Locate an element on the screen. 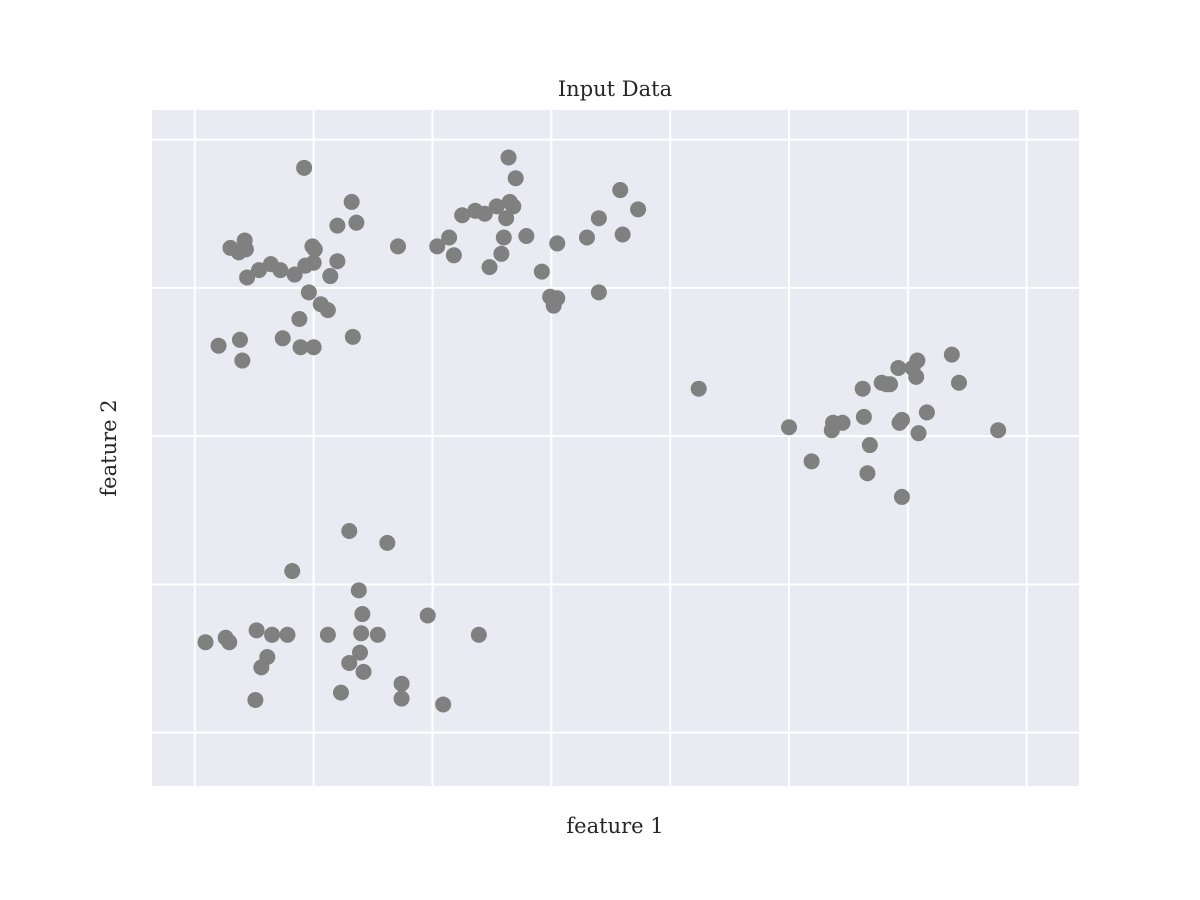 The width and height of the screenshot is (1200, 900). x-axis-label: feature 1 is located at coordinates (614, 826).